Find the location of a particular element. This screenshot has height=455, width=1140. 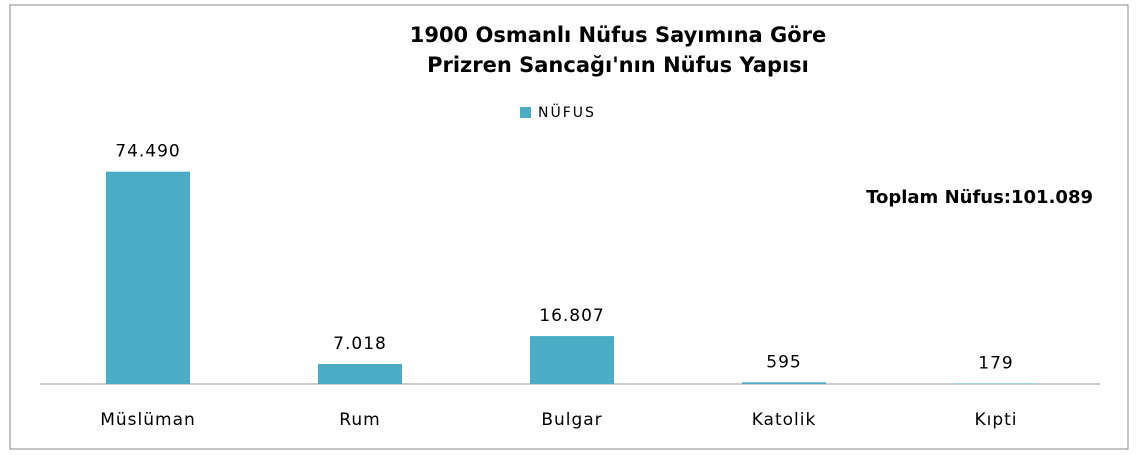

x-tick-label: Bulgar is located at coordinates (571, 420).